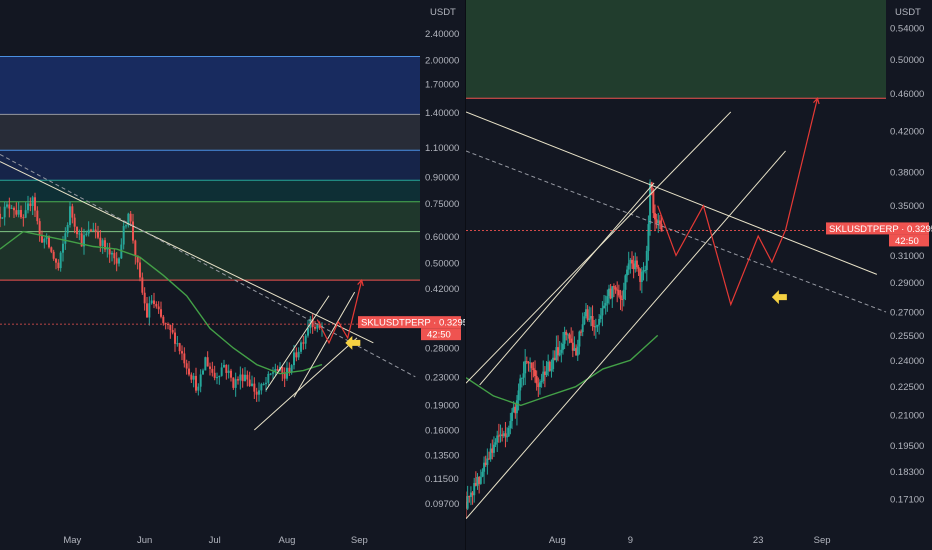 The width and height of the screenshot is (932, 550). Describe the element at coordinates (442, 148) in the screenshot. I see `y-tick-label: 1.10000` at that location.